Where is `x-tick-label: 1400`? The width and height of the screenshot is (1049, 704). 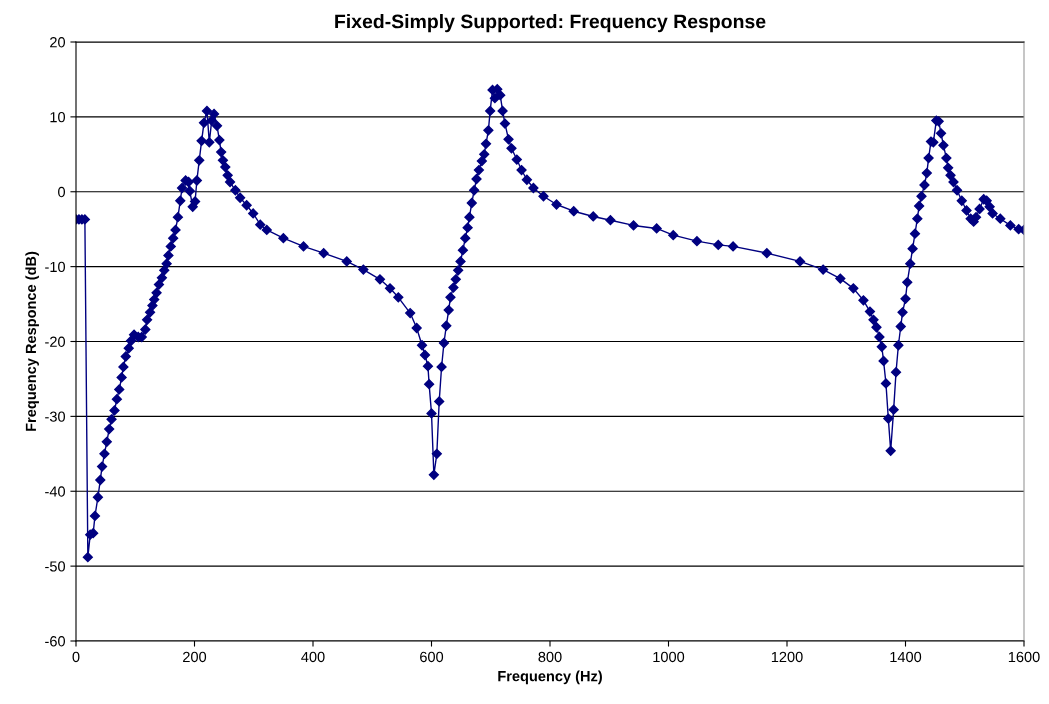
x-tick-label: 1400 is located at coordinates (906, 657).